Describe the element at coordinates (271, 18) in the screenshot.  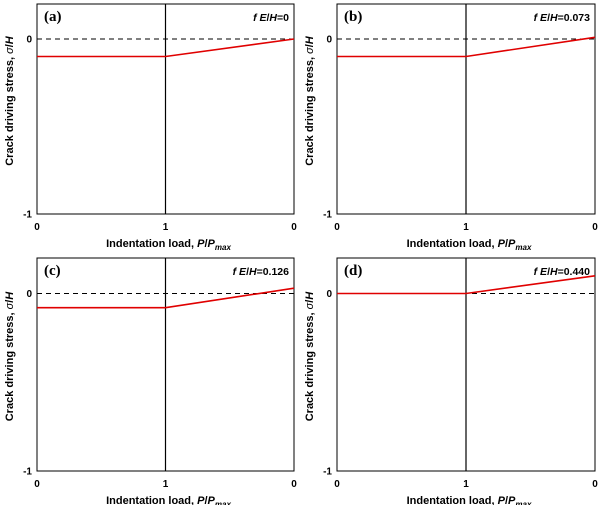
I see `parameter-label: f E/H=0` at that location.